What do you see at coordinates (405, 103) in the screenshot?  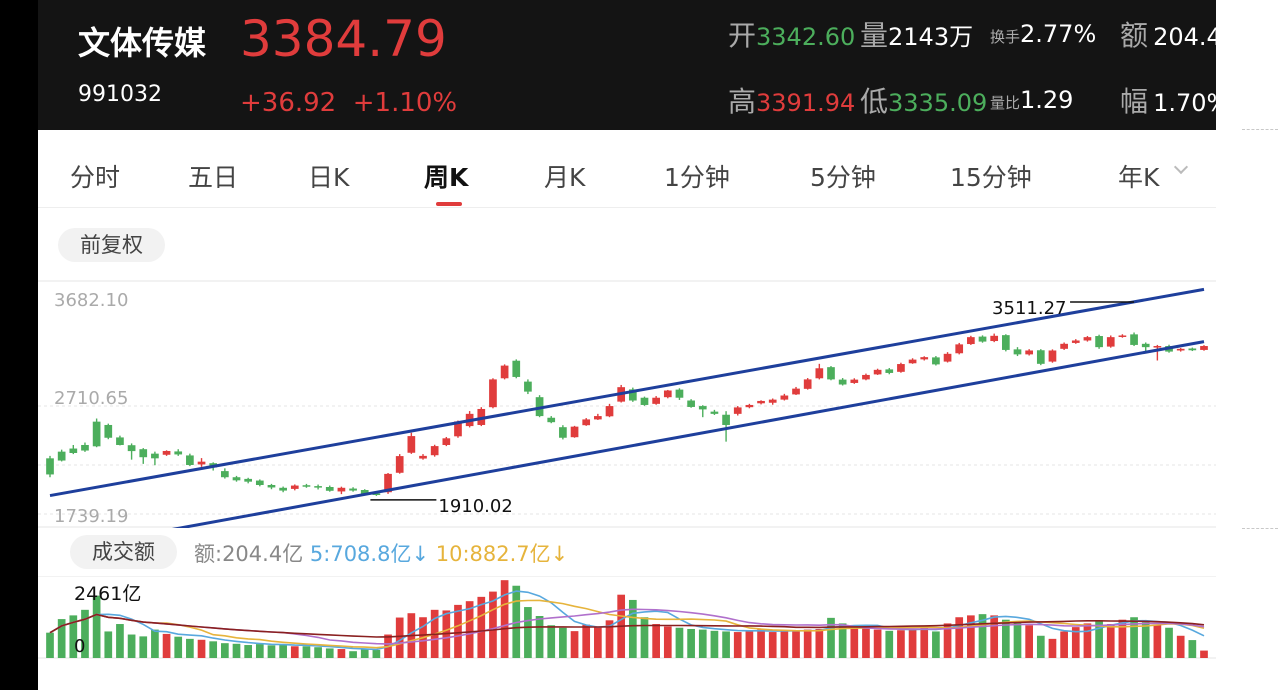 I see `change-percent: +1.10%` at bounding box center [405, 103].